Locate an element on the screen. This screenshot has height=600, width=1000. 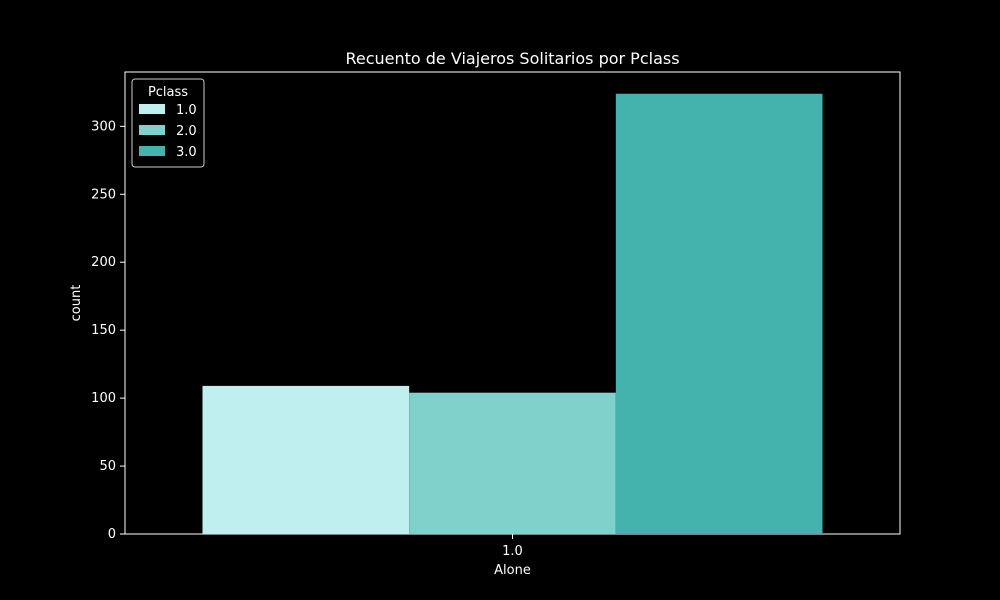
legend-items: 1.0 2.0 3.0 is located at coordinates (168, 131).